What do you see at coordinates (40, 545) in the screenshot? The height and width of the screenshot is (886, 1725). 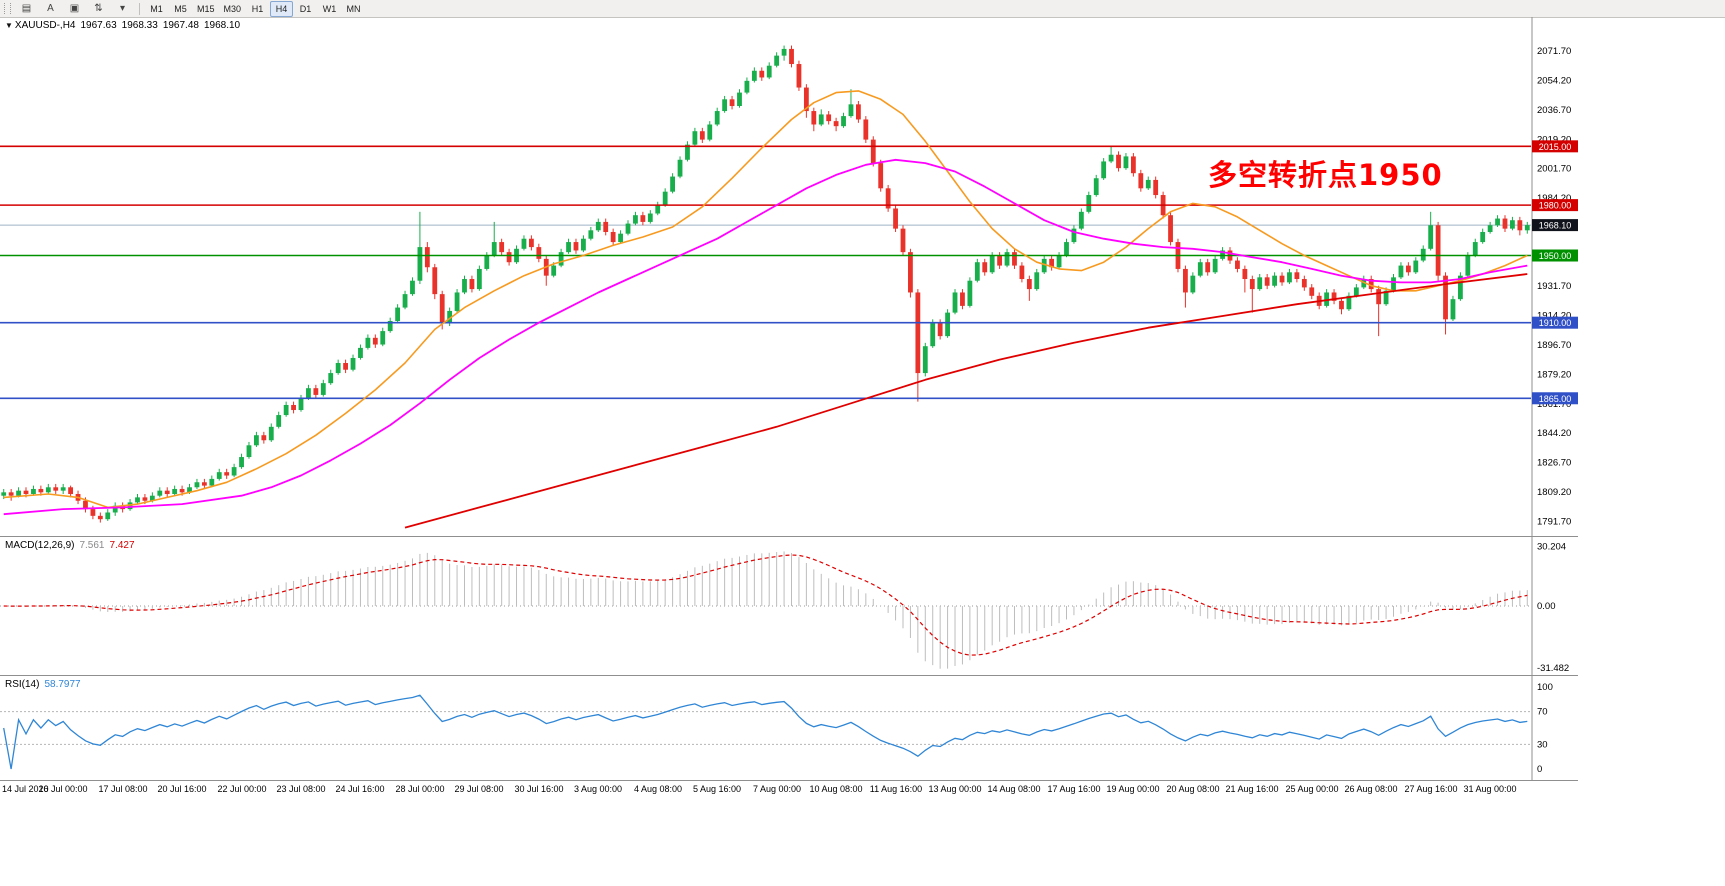 I see `macd-name: MACD(12,26,9)` at bounding box center [40, 545].